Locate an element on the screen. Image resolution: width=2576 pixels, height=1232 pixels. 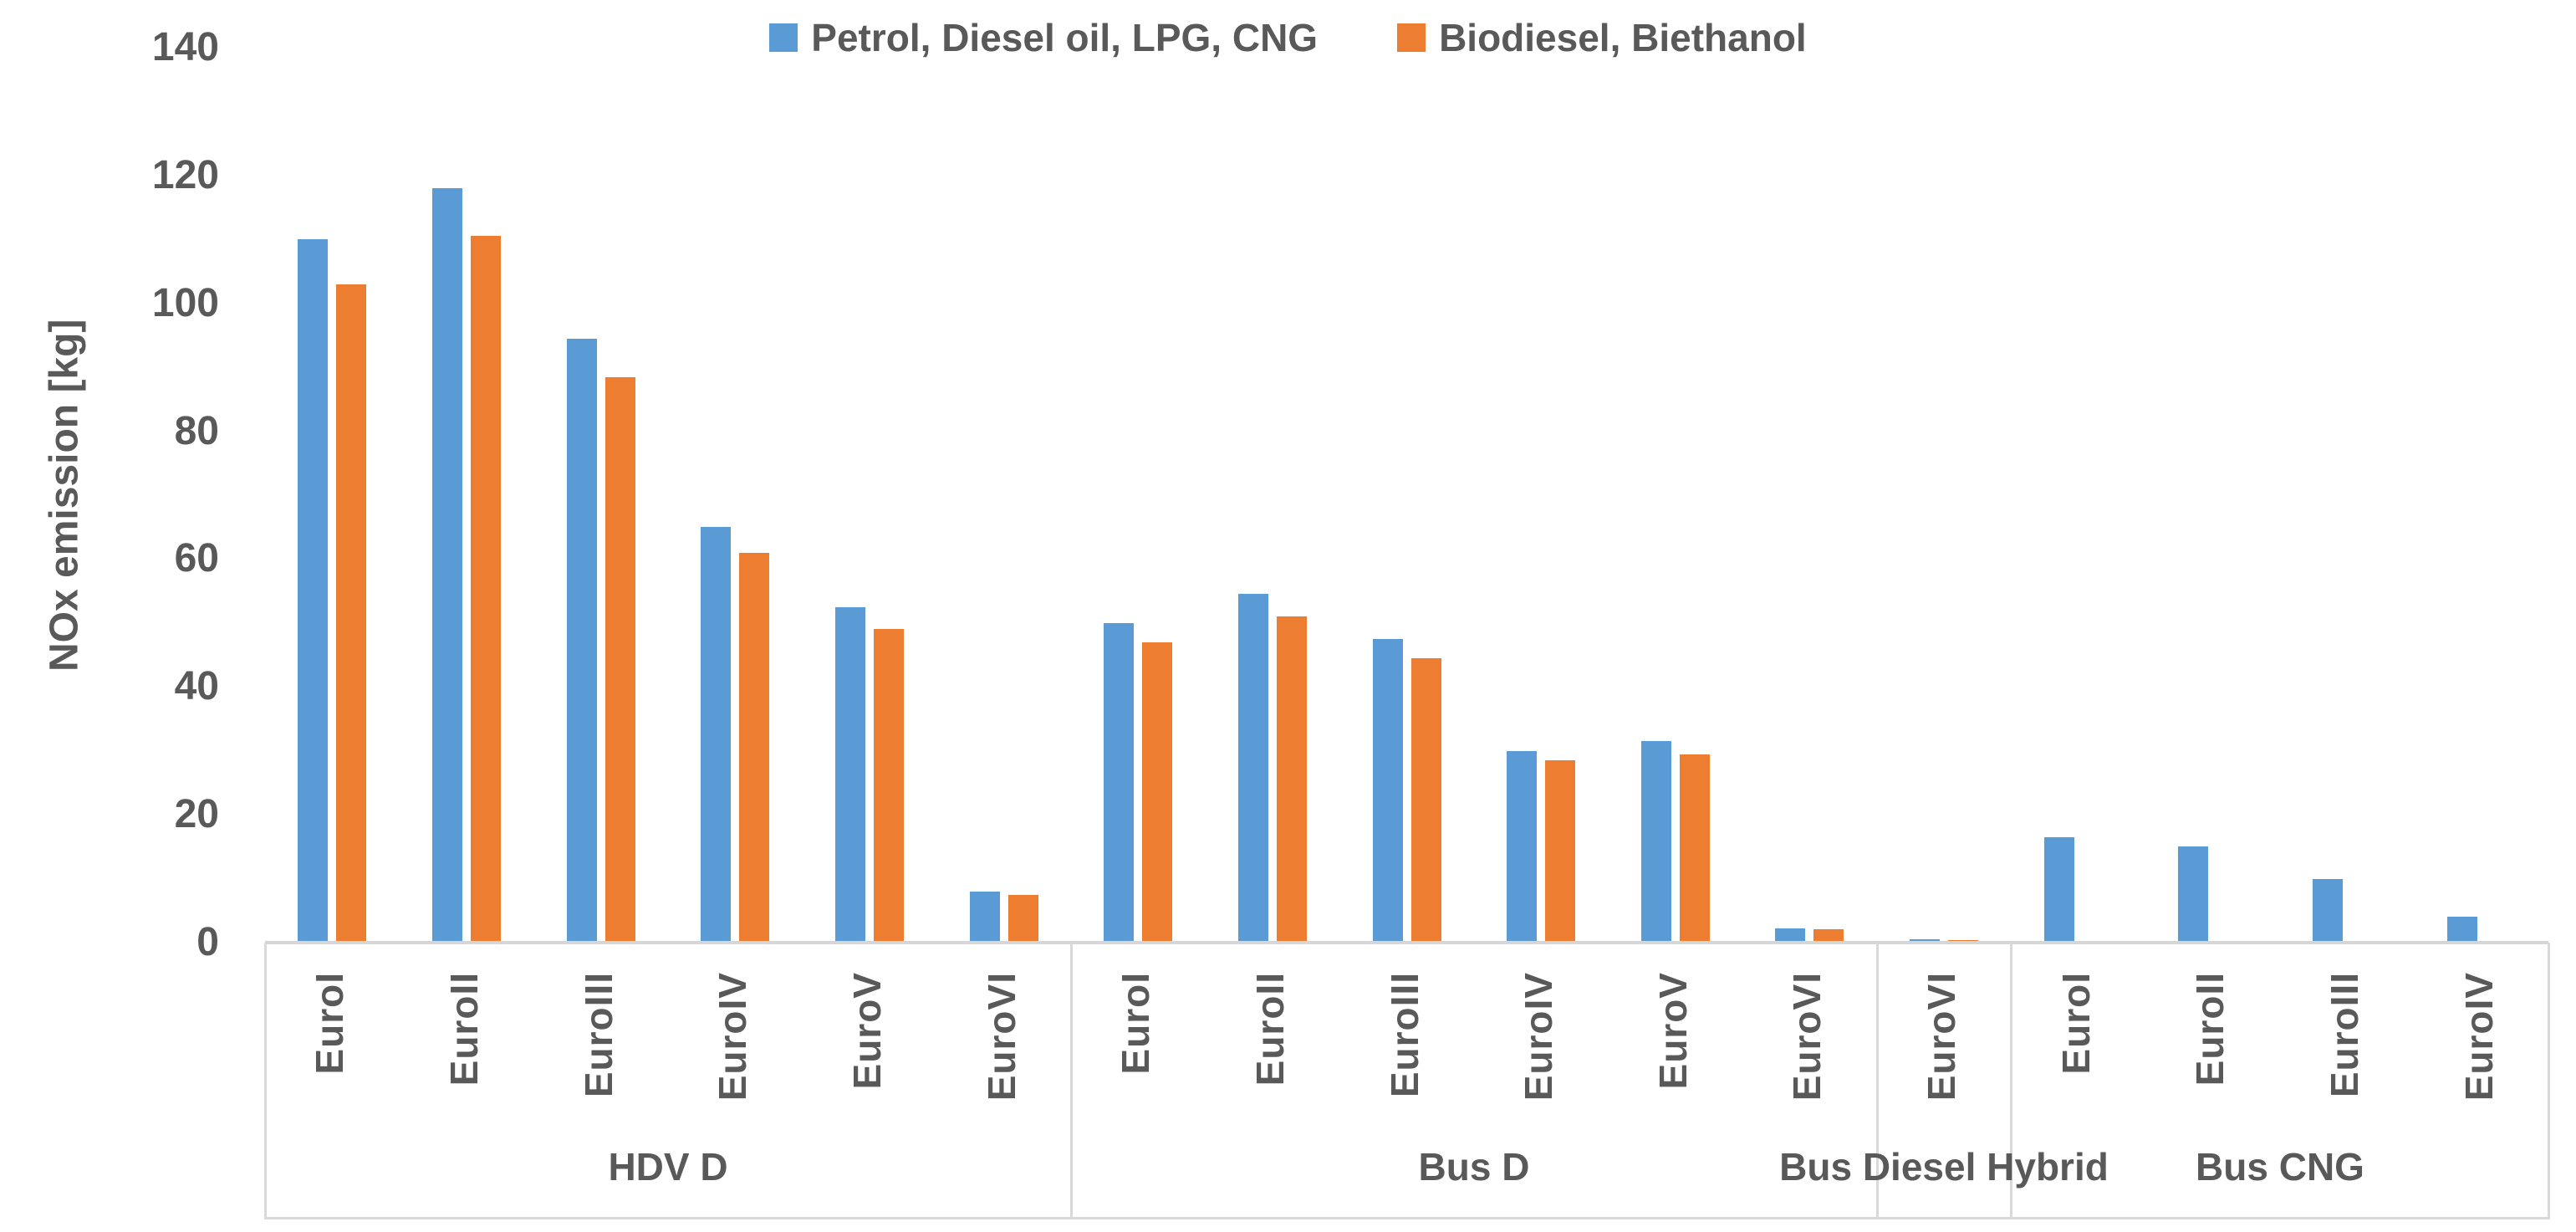
y-tick-label-60: 60 is located at coordinates (196, 558).